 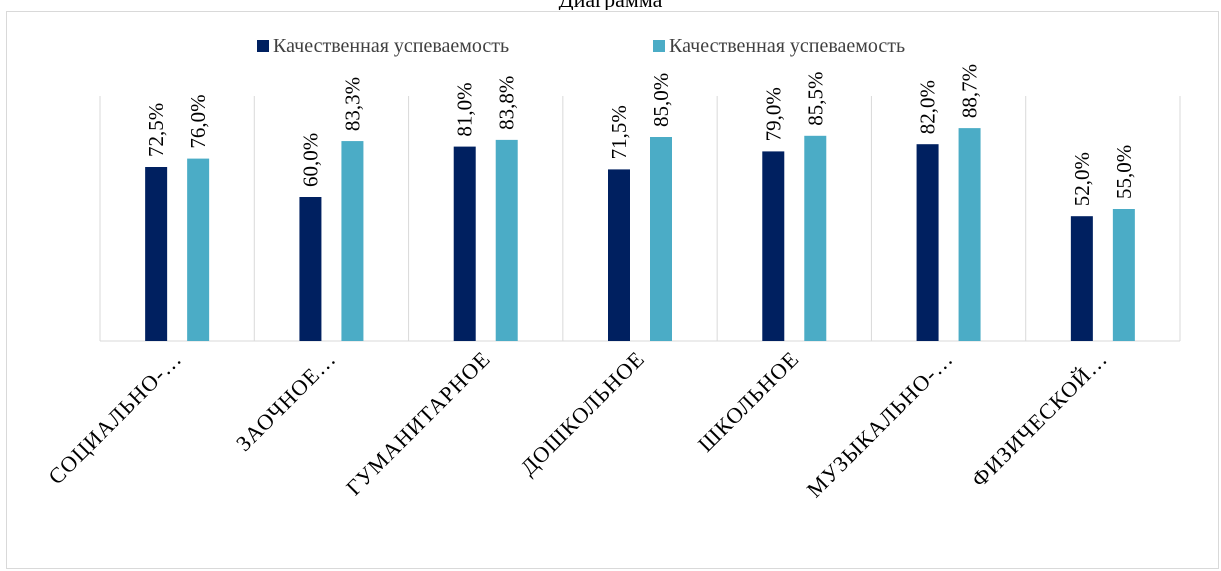 What do you see at coordinates (661, 100) in the screenshot?
I see `data-label: 85,0%` at bounding box center [661, 100].